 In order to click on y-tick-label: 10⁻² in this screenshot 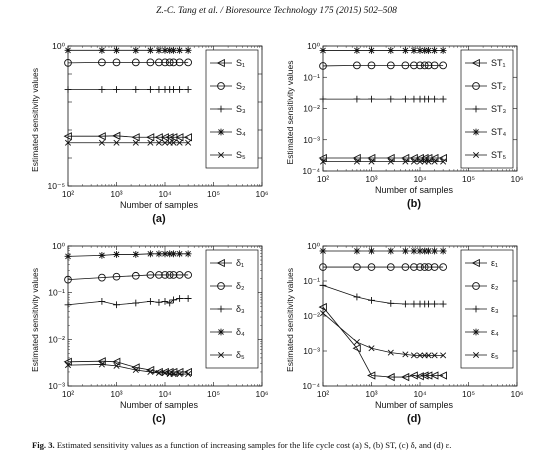, I will do `click(311, 109)`.